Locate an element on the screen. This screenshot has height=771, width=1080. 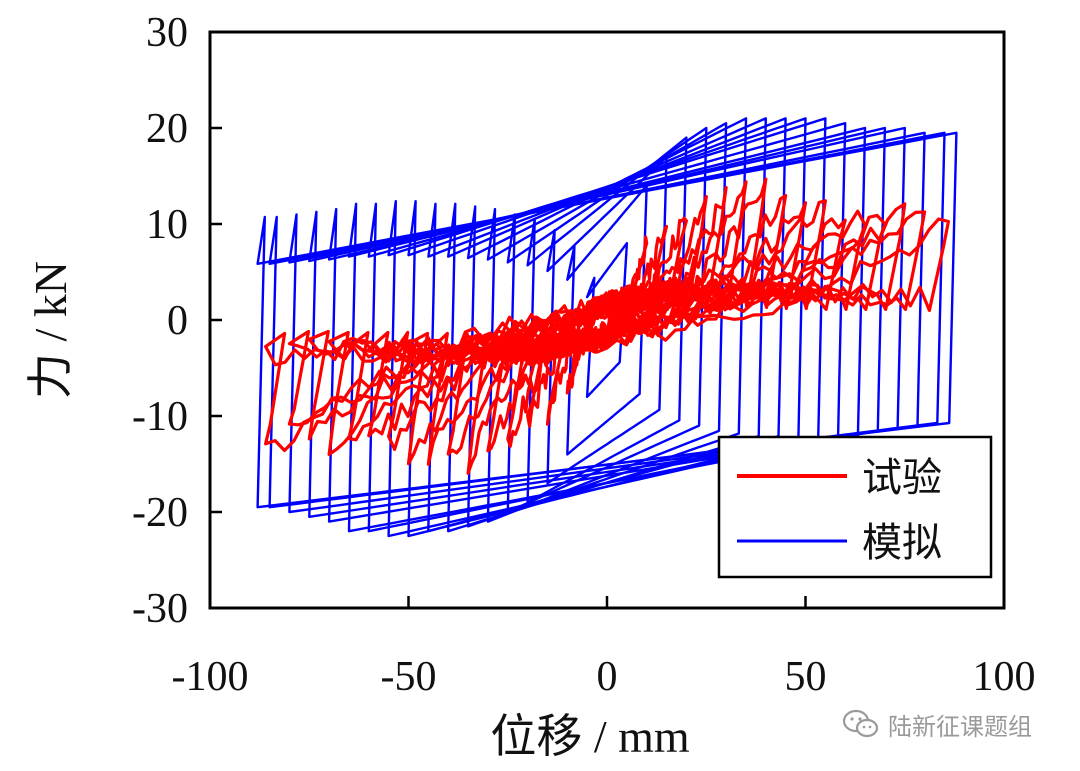
legend-label-experiment: 试验 is located at coordinates (902, 478).